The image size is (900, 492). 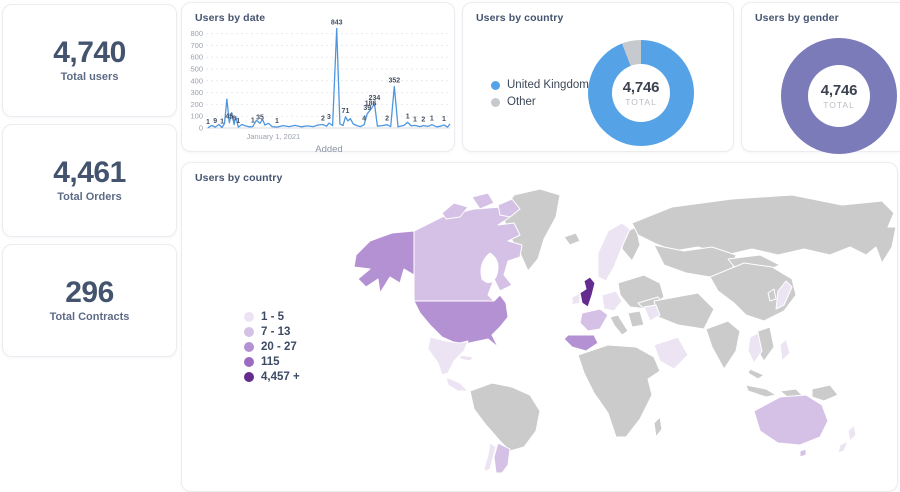 What do you see at coordinates (641, 87) in the screenshot?
I see `country-donut-total: 4,746` at bounding box center [641, 87].